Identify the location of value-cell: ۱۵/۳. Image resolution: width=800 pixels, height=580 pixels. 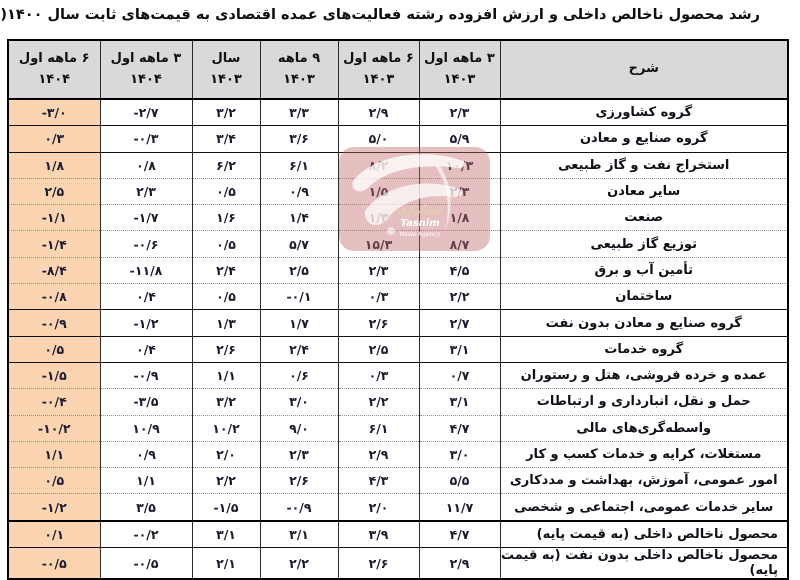
(378, 244).